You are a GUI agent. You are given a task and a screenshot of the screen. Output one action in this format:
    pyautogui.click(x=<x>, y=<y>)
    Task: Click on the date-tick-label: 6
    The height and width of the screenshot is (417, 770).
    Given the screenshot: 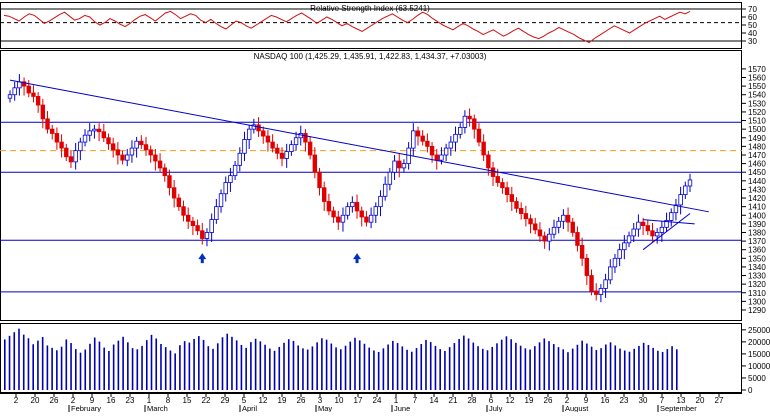 What is the action you would take?
    pyautogui.click(x=491, y=400)
    